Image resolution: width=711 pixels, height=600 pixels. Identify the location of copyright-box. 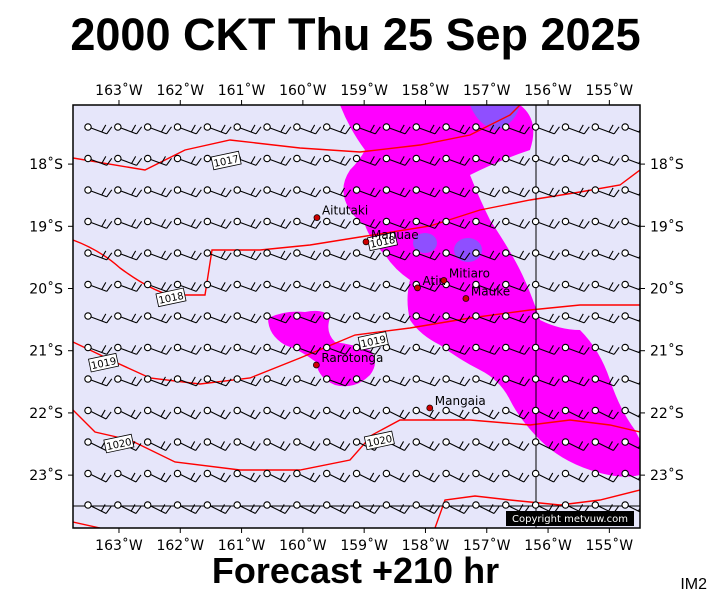
(570, 518).